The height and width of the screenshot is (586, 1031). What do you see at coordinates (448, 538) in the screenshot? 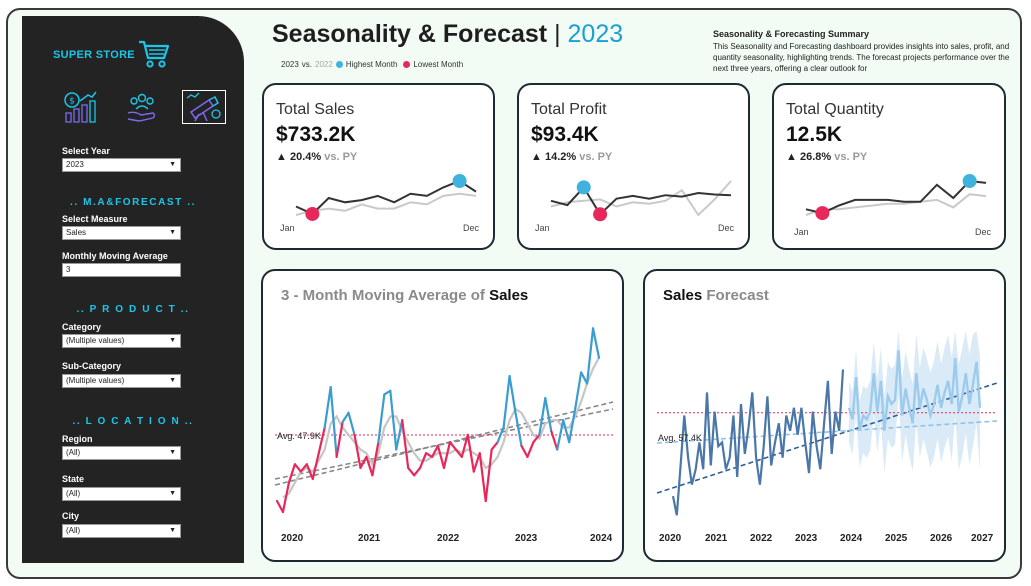
I see `x-tick-label: 2022` at bounding box center [448, 538].